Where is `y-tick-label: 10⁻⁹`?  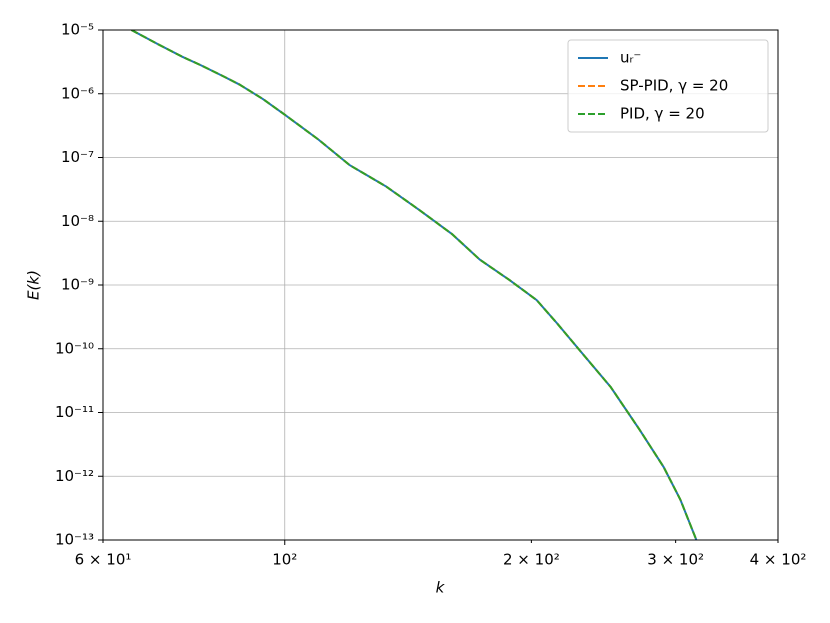 y-tick-label: 10⁻⁹ is located at coordinates (77, 285).